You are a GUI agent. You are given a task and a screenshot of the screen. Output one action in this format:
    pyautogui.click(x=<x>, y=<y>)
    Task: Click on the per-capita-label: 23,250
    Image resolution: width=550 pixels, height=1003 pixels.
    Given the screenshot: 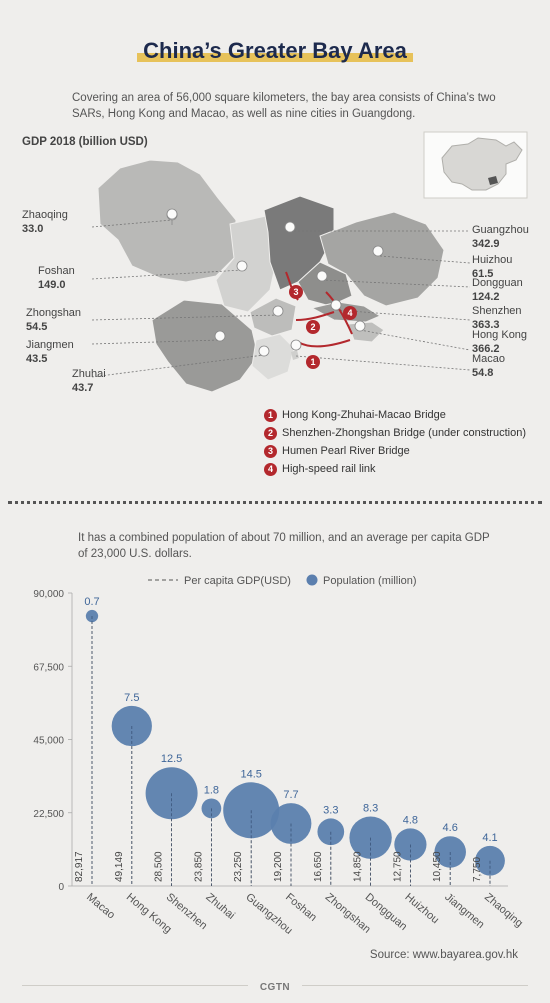 What is the action you would take?
    pyautogui.click(x=238, y=866)
    